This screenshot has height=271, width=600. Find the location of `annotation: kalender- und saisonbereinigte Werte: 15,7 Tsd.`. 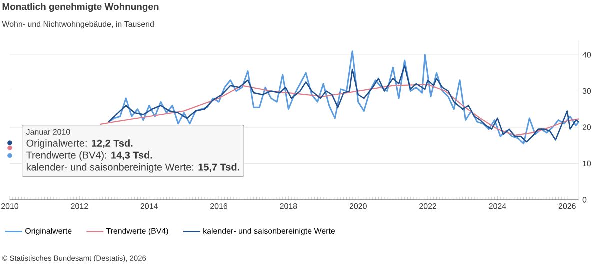

annotation: kalender- und saisonbereinigte Werte: 15,7 Tsd. is located at coordinates (133, 168).